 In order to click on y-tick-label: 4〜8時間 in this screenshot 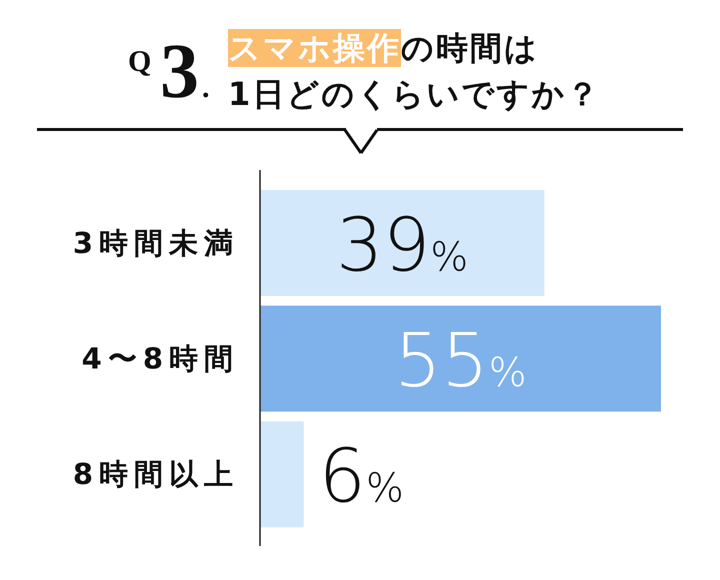, I will do `click(160, 359)`.